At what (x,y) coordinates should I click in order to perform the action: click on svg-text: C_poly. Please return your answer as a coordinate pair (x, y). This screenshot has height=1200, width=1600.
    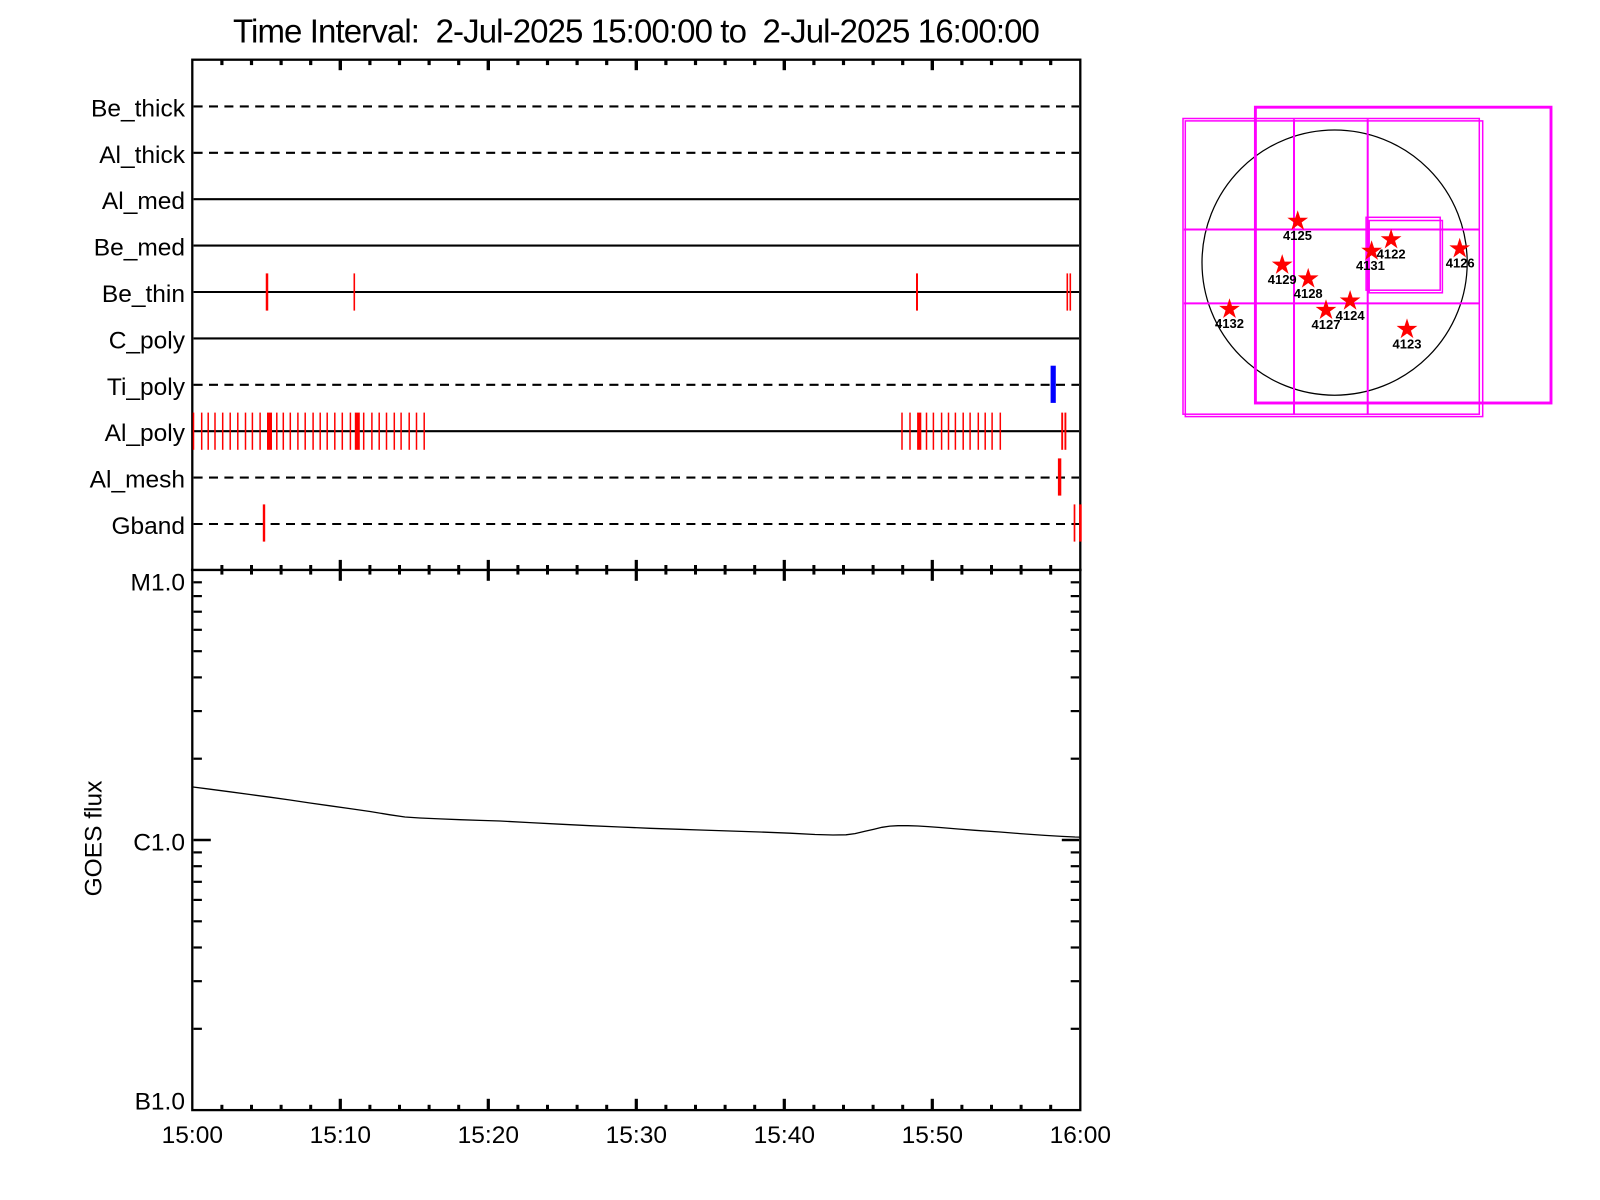
    Looking at the image, I should click on (147, 340).